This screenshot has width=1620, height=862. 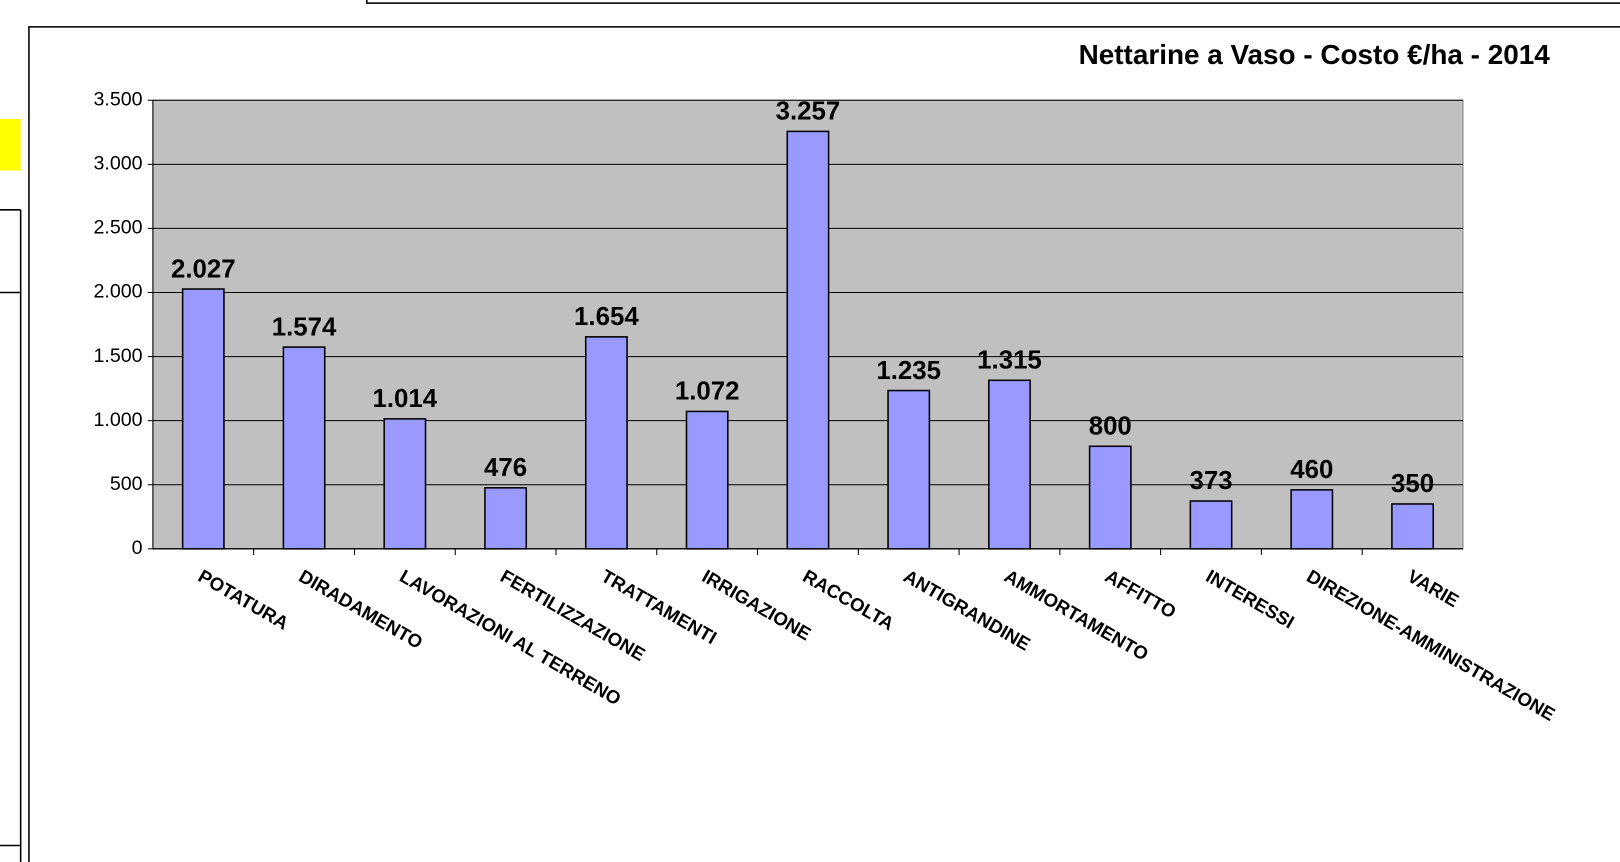 What do you see at coordinates (992, 2) in the screenshot?
I see `top-frame` at bounding box center [992, 2].